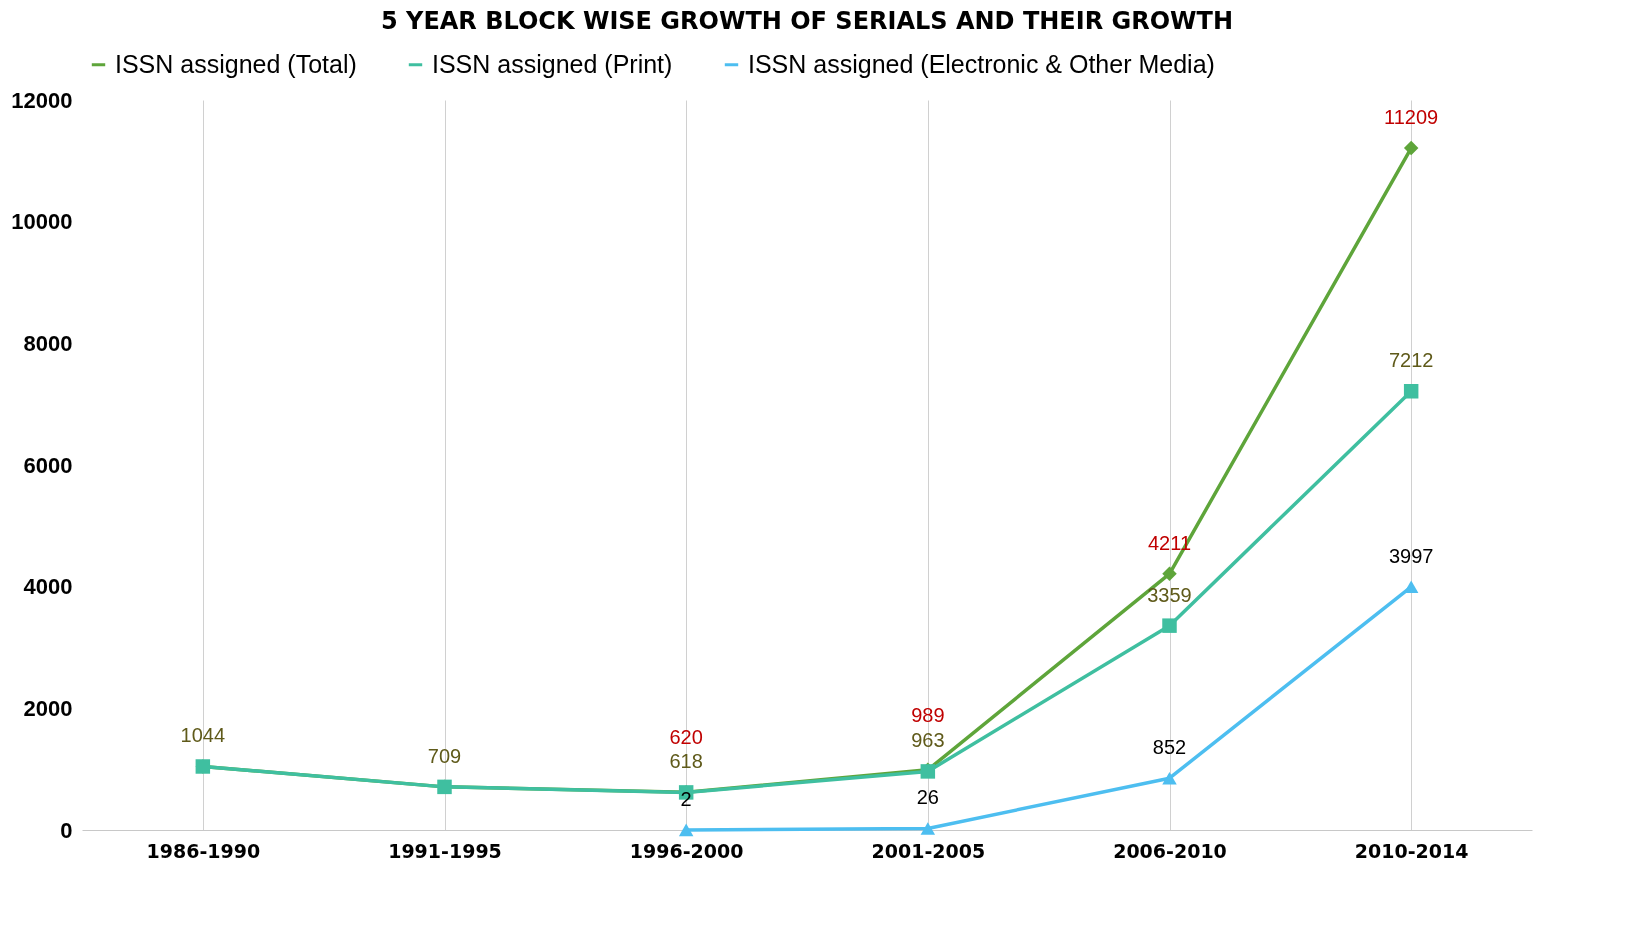  I want to click on y-tick-label: 4000, so click(48, 587).